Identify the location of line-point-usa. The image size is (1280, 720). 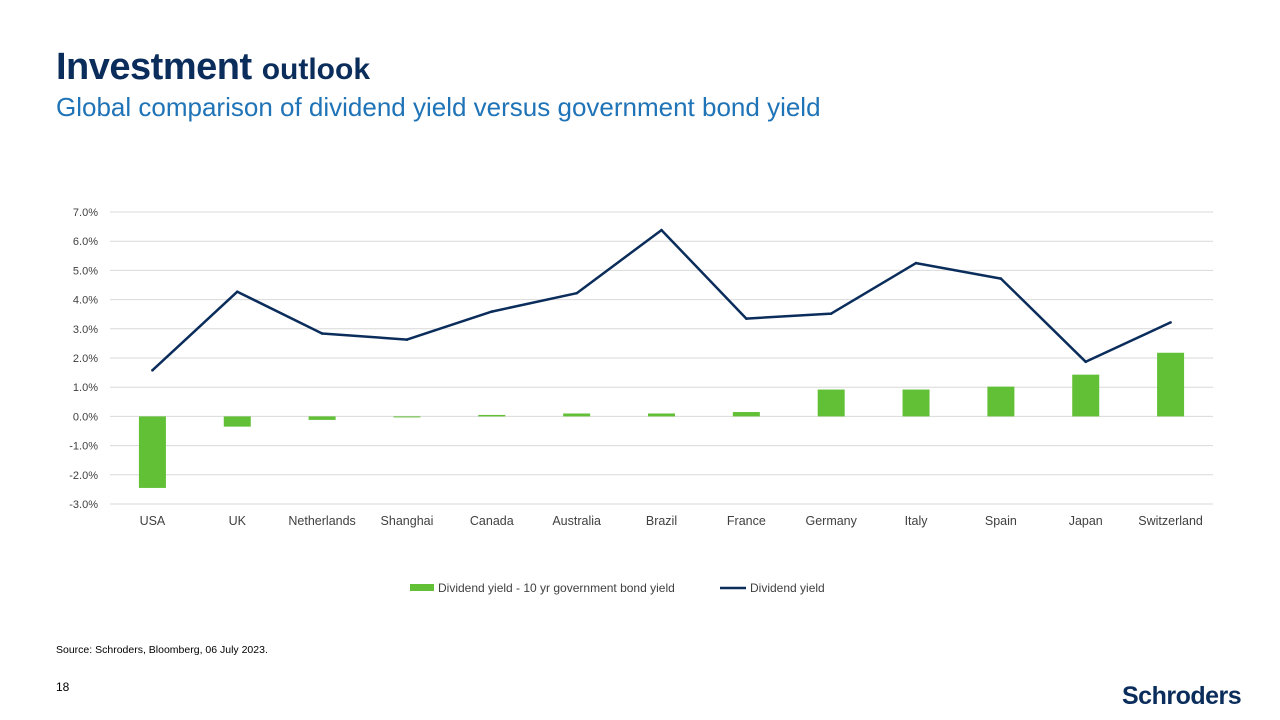
(152, 370).